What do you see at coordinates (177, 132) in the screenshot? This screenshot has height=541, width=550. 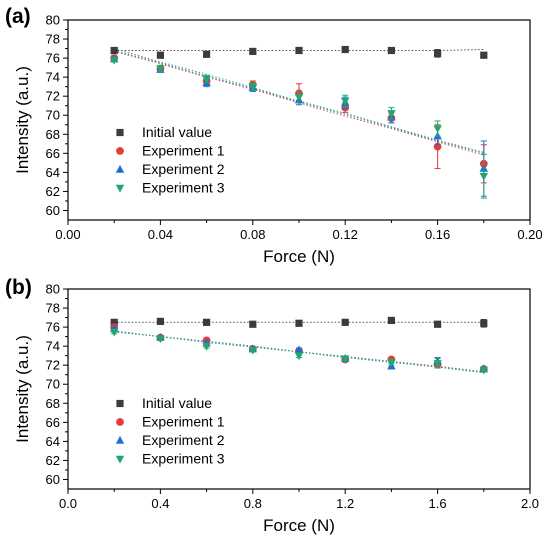 I see `panel-a-legend-label-0: Initial value` at bounding box center [177, 132].